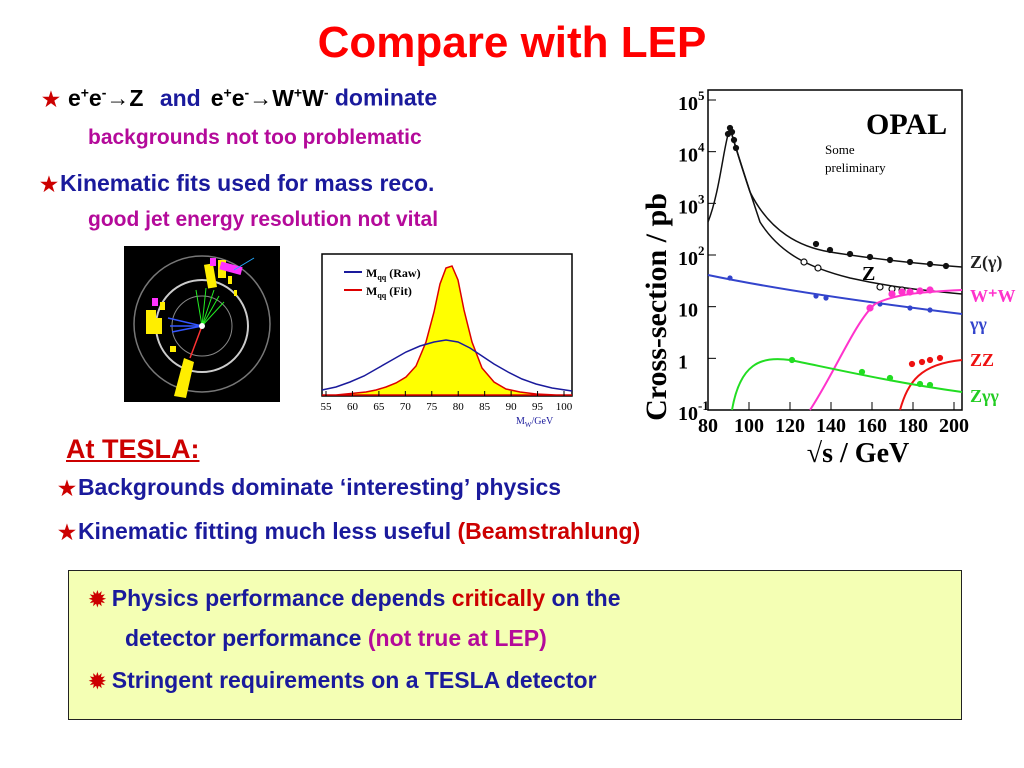 Image resolution: width=1024 pixels, height=768 pixels. Describe the element at coordinates (691, 153) in the screenshot. I see `xsec-ytick: 10⁴` at that location.